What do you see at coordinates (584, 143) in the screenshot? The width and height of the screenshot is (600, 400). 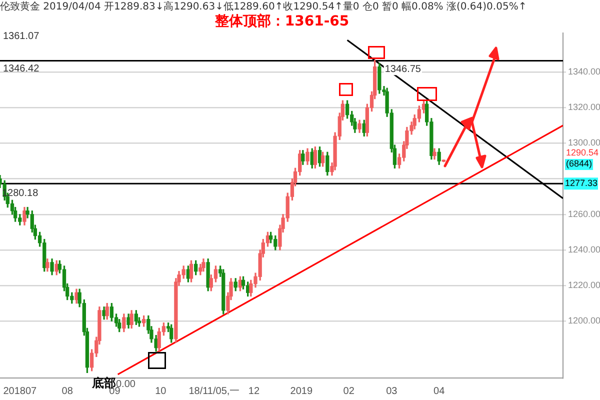 I see `y-tick-label: 1300.00` at bounding box center [584, 143].